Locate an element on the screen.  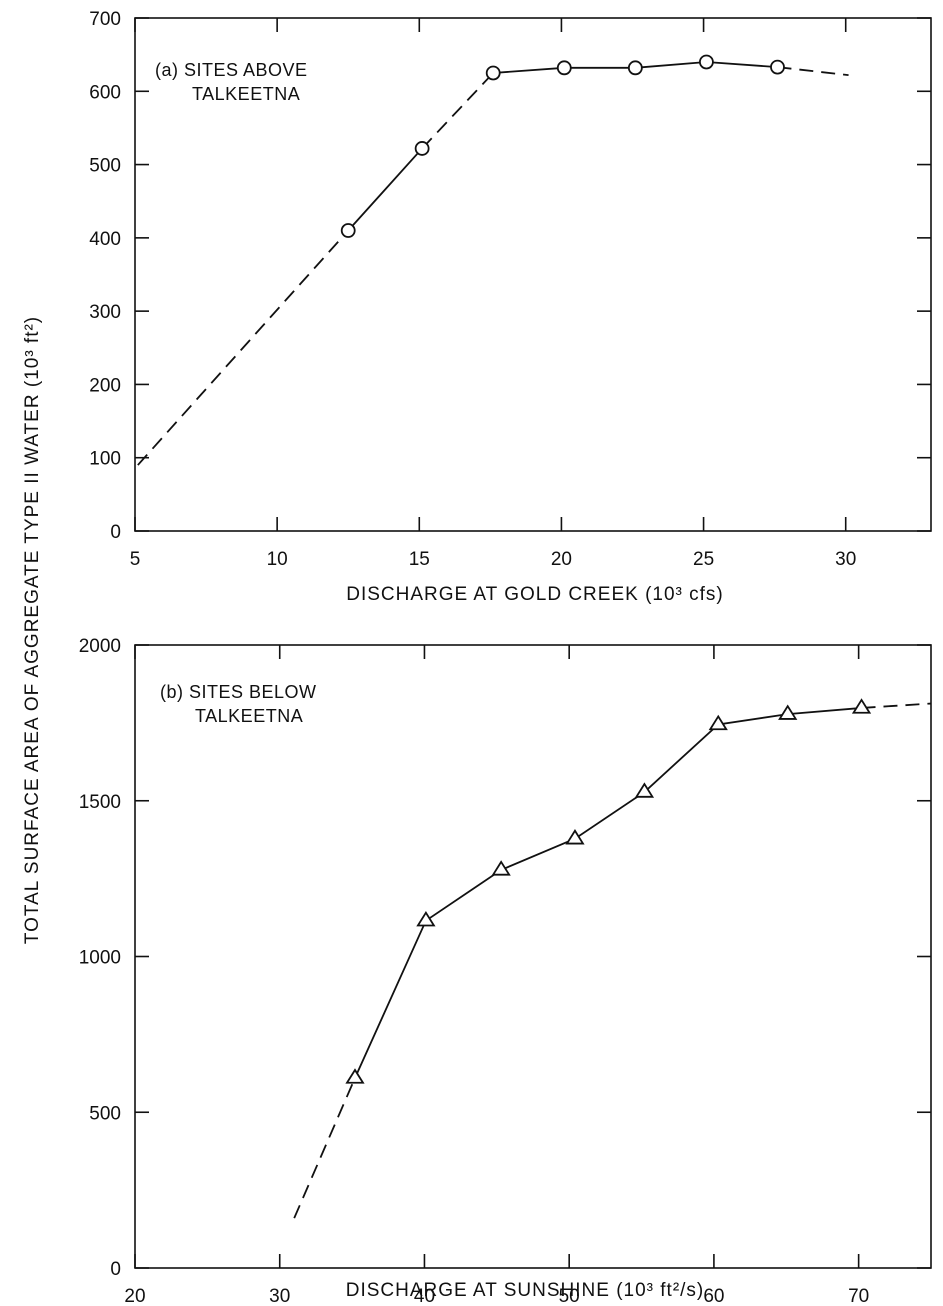
panel-a-y-tick-label: 500 is located at coordinates (105, 166).